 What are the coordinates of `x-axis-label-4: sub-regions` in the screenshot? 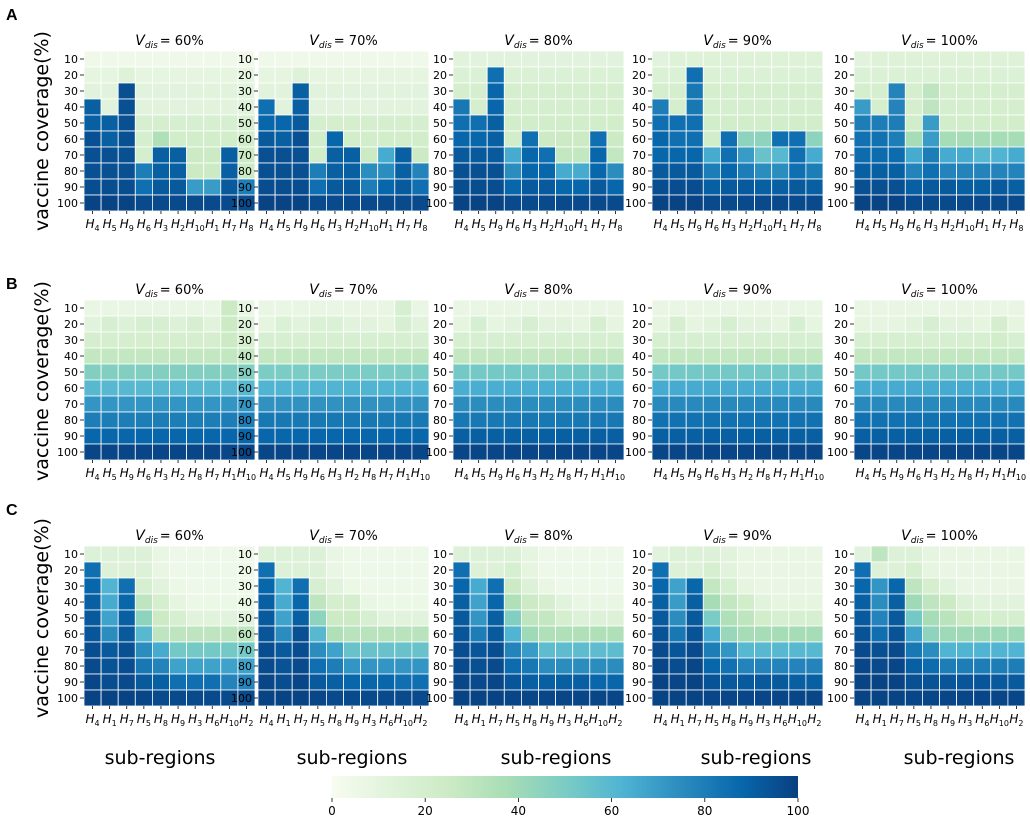 It's located at (756, 758).